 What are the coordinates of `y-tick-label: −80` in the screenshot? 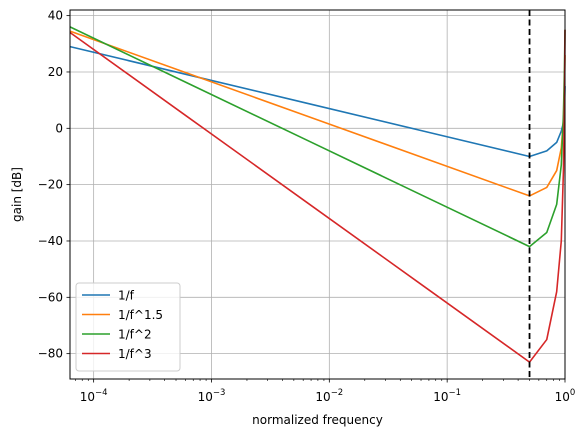 It's located at (50, 354).